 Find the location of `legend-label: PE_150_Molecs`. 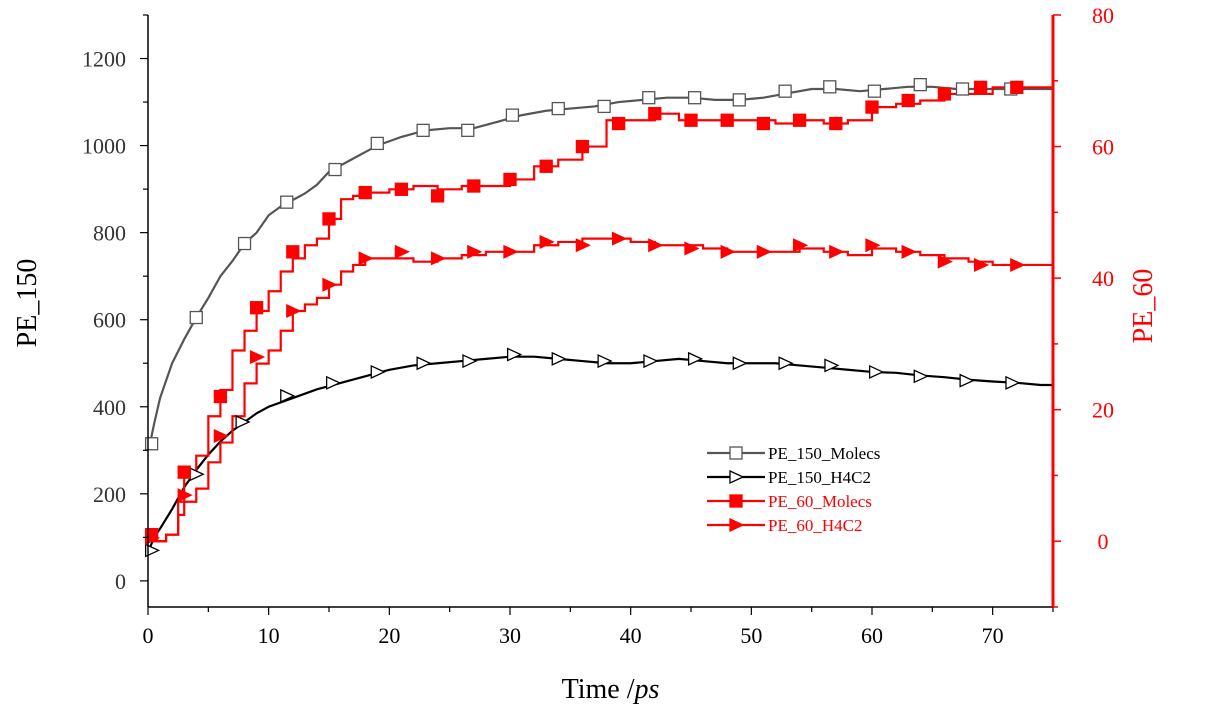

legend-label: PE_150_Molecs is located at coordinates (824, 453).